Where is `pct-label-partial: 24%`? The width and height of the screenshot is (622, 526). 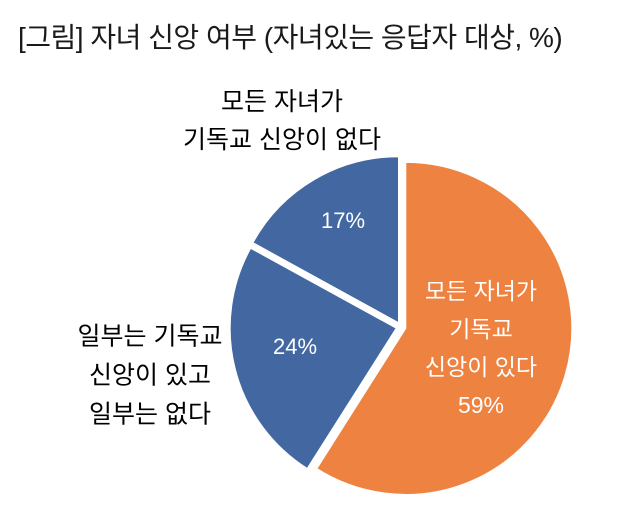 pct-label-partial: 24% is located at coordinates (295, 346).